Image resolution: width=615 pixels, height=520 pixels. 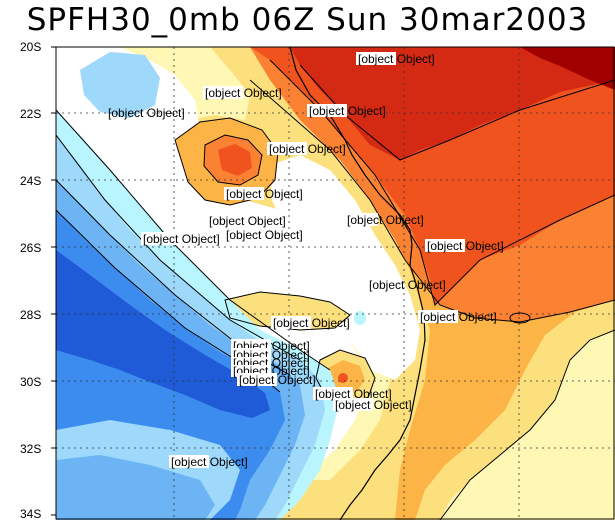 I want to click on fill-yellow-se, so click(x=515, y=410).